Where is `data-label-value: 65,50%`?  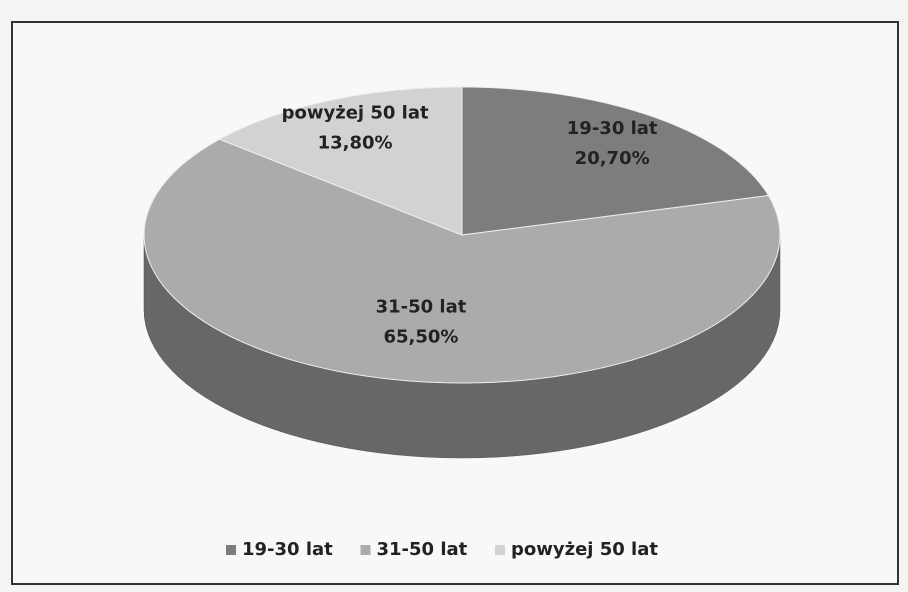 data-label-value: 65,50% is located at coordinates (420, 337).